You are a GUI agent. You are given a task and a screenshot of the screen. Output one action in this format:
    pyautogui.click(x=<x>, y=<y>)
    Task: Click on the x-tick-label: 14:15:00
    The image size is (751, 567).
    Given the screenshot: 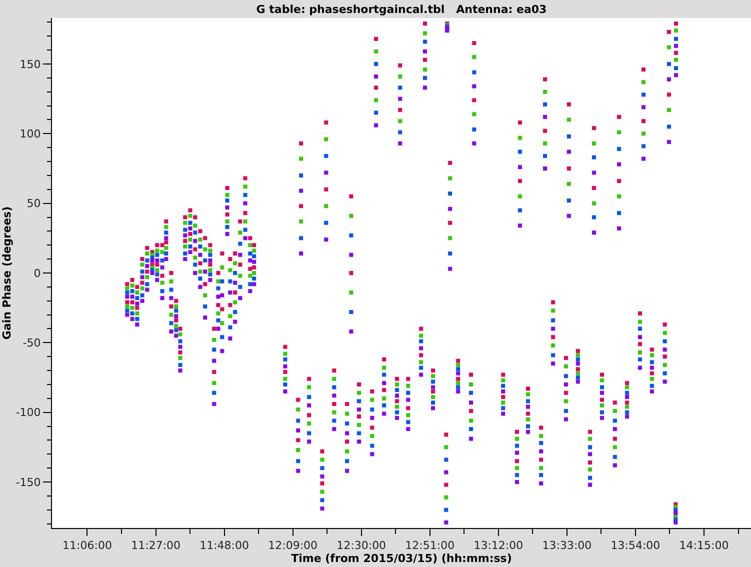 What is the action you would take?
    pyautogui.click(x=704, y=545)
    